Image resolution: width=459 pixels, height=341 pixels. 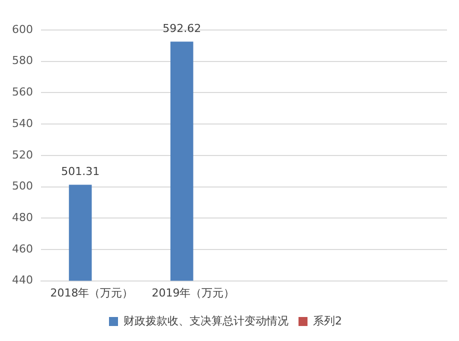 What do you see at coordinates (22, 249) in the screenshot?
I see `y-tick-label: 460` at bounding box center [22, 249].